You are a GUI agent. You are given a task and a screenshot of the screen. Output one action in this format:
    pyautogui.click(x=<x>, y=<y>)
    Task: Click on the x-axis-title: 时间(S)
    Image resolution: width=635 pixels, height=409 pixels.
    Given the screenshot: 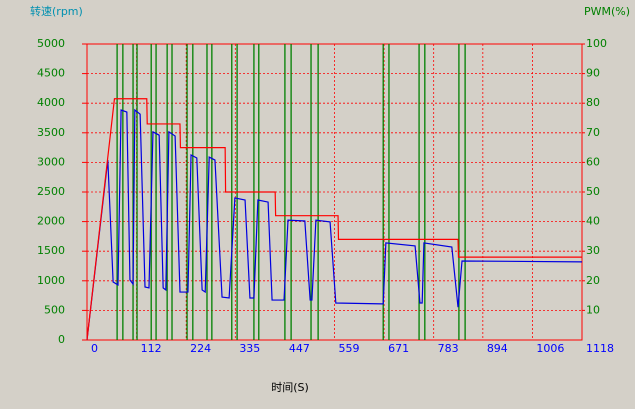 What is the action you would take?
    pyautogui.click(x=290, y=387)
    